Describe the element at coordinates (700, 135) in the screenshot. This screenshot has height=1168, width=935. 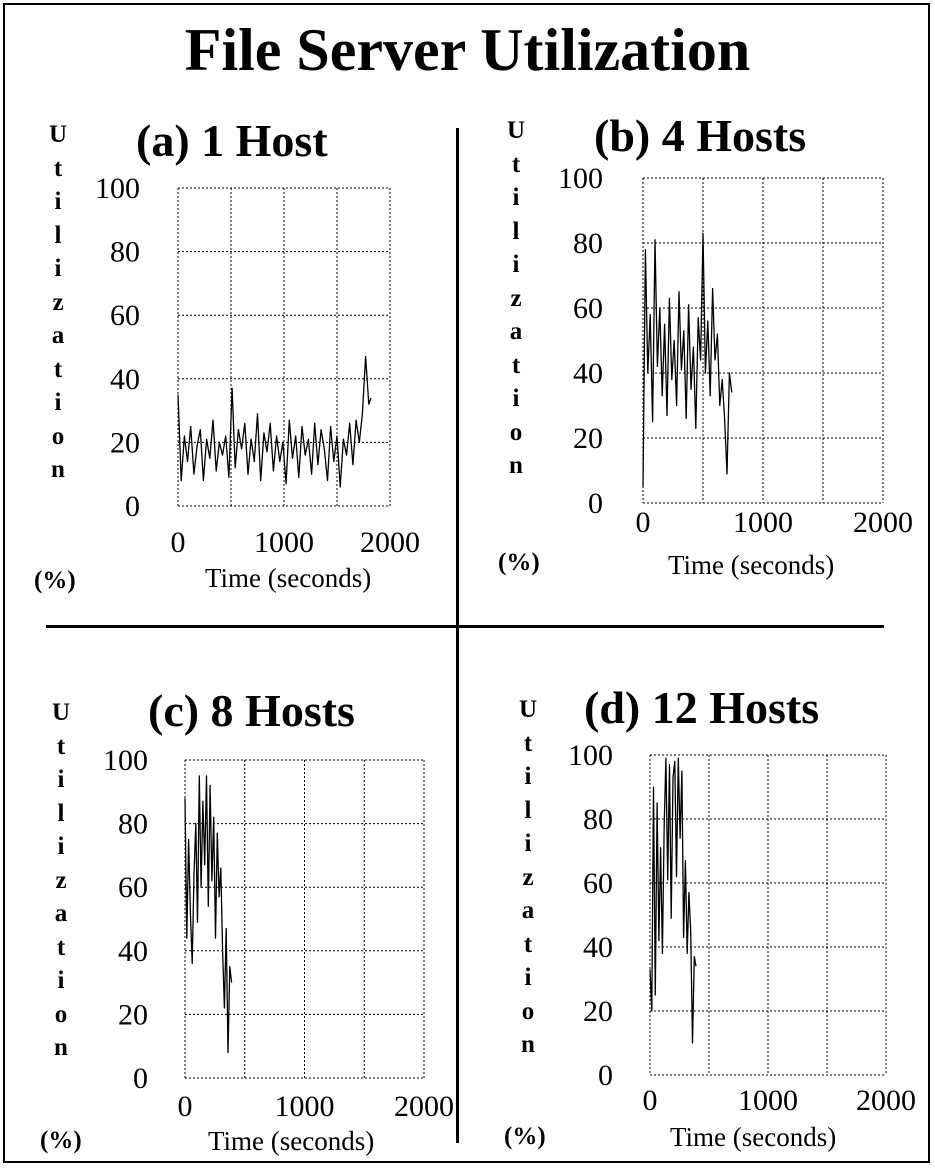
I see `panel-title: (b) 4 Hosts` at that location.